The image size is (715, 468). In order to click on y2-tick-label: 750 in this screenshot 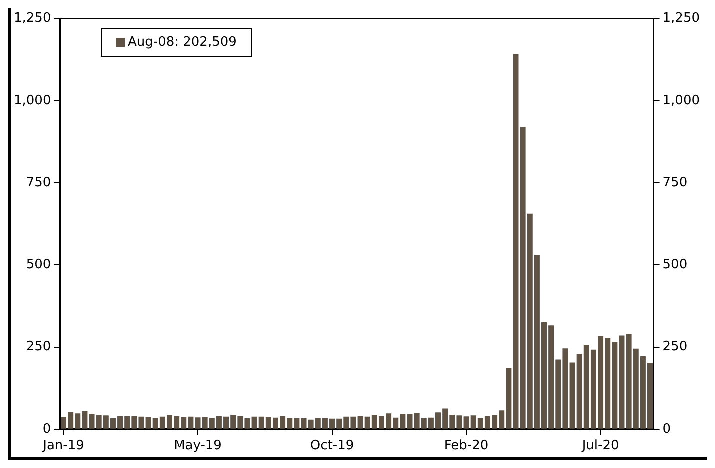, I will do `click(675, 182)`.